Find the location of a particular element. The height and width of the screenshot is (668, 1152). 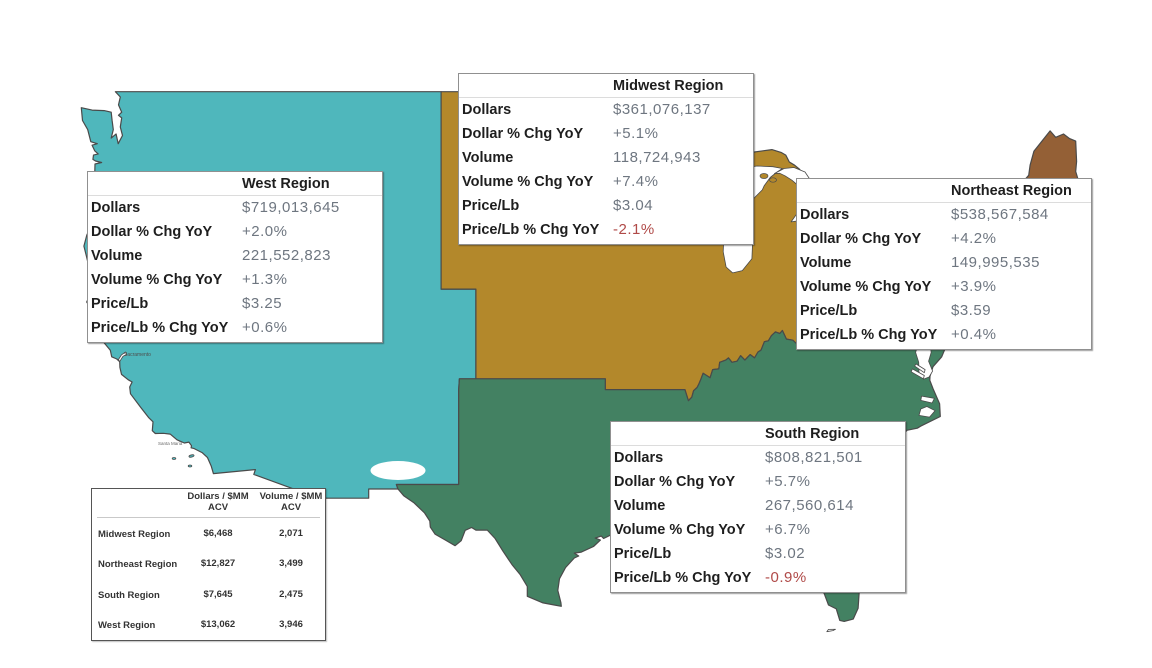

svg-text: Sacramento is located at coordinates (137, 355).